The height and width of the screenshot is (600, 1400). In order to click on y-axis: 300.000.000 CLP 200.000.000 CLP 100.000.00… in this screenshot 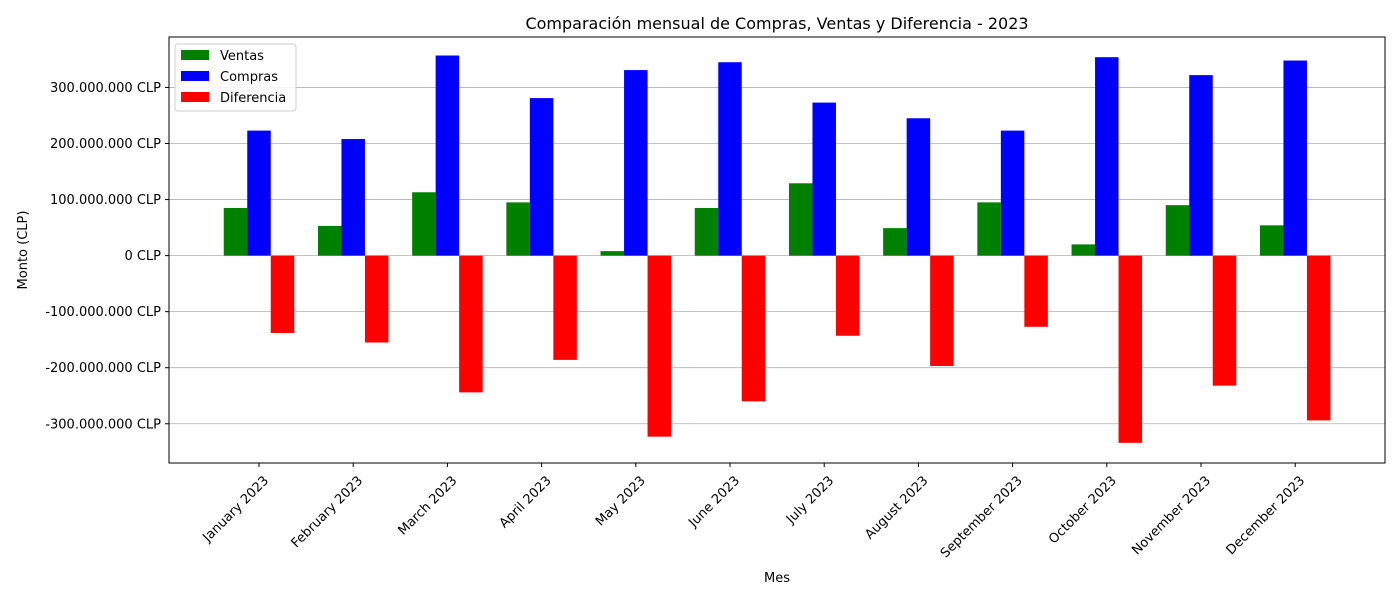, I will do `click(107, 256)`.